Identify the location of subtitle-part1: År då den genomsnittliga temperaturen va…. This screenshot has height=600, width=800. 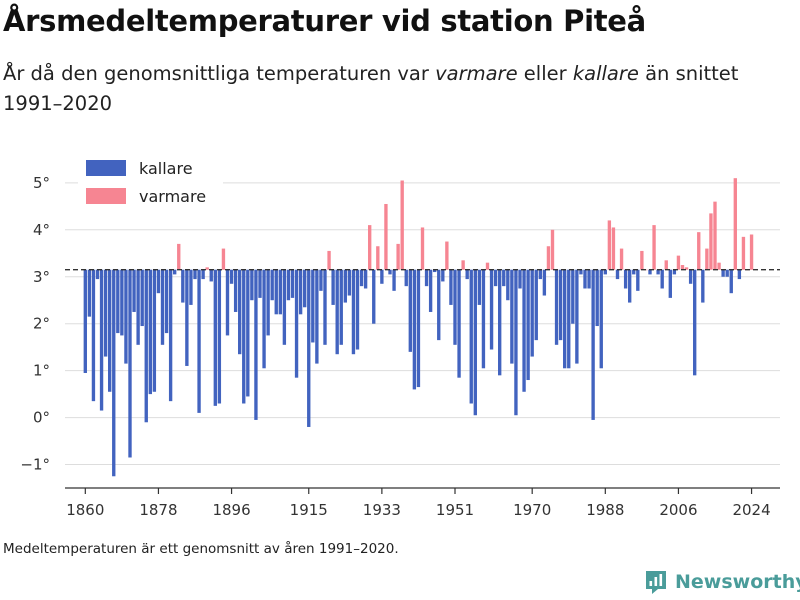
(219, 73).